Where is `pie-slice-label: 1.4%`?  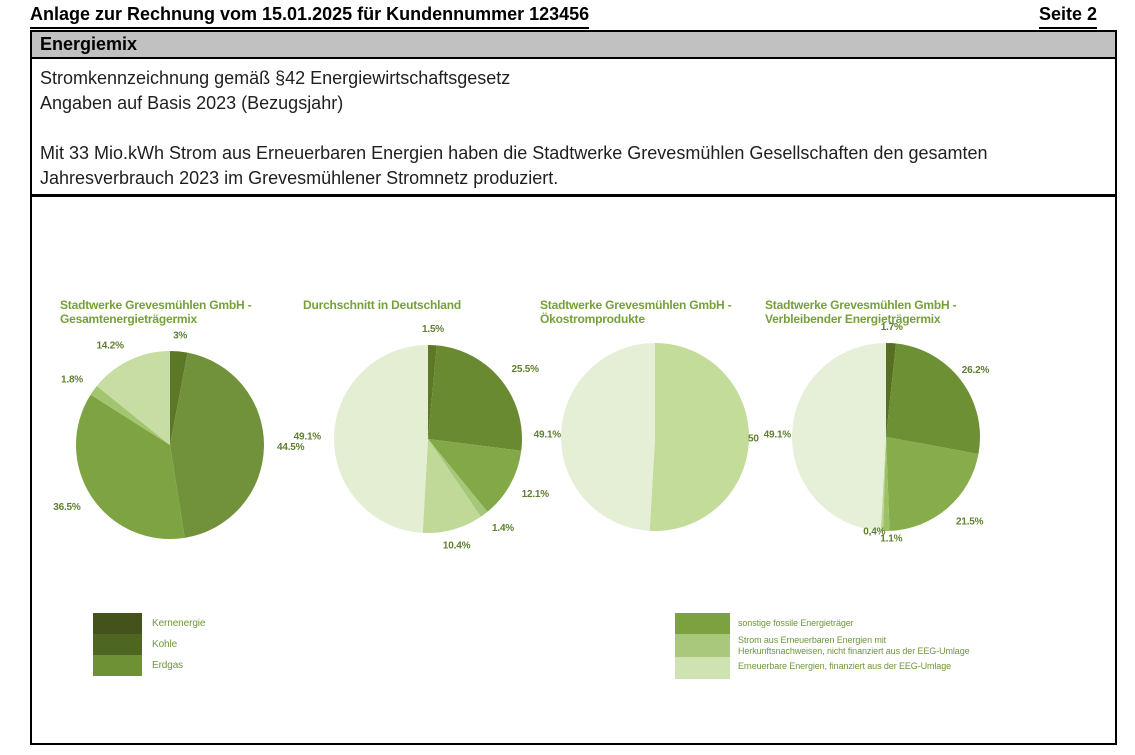 pie-slice-label: 1.4% is located at coordinates (503, 528).